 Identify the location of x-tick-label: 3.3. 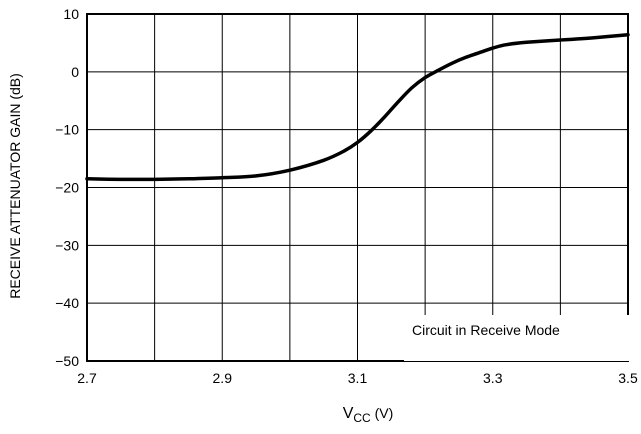
(493, 378).